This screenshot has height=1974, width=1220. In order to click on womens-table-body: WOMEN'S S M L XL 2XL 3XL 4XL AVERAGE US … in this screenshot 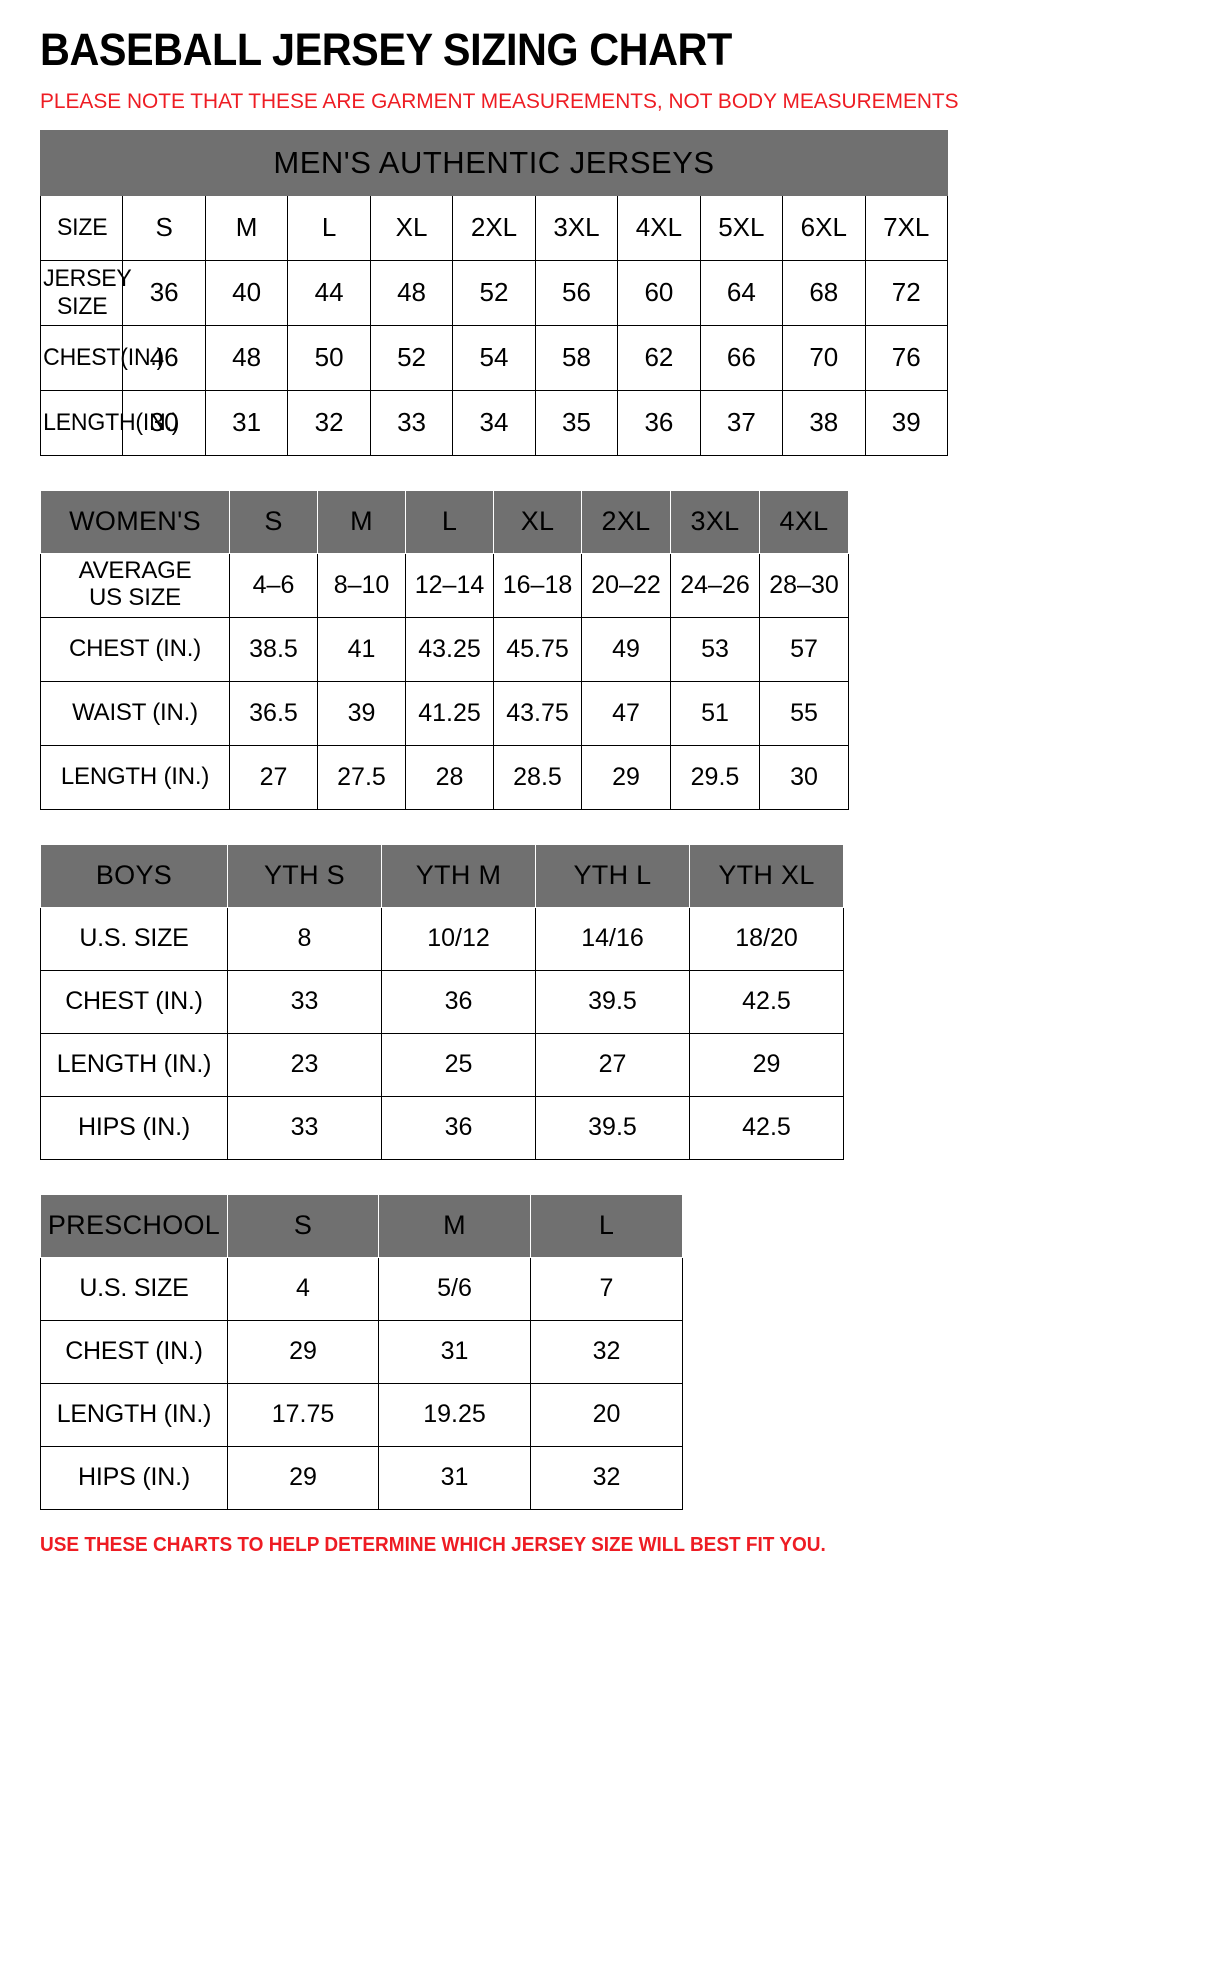, I will do `click(444, 649)`.